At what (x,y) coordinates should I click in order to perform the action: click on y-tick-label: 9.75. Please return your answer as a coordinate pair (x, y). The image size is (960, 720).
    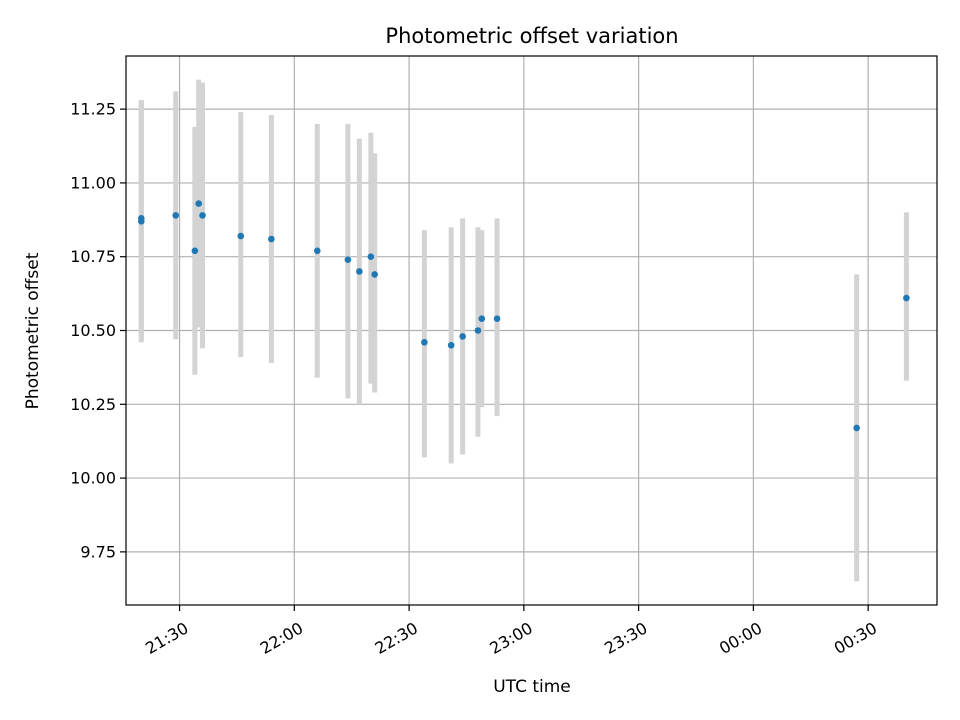
    Looking at the image, I should click on (98, 551).